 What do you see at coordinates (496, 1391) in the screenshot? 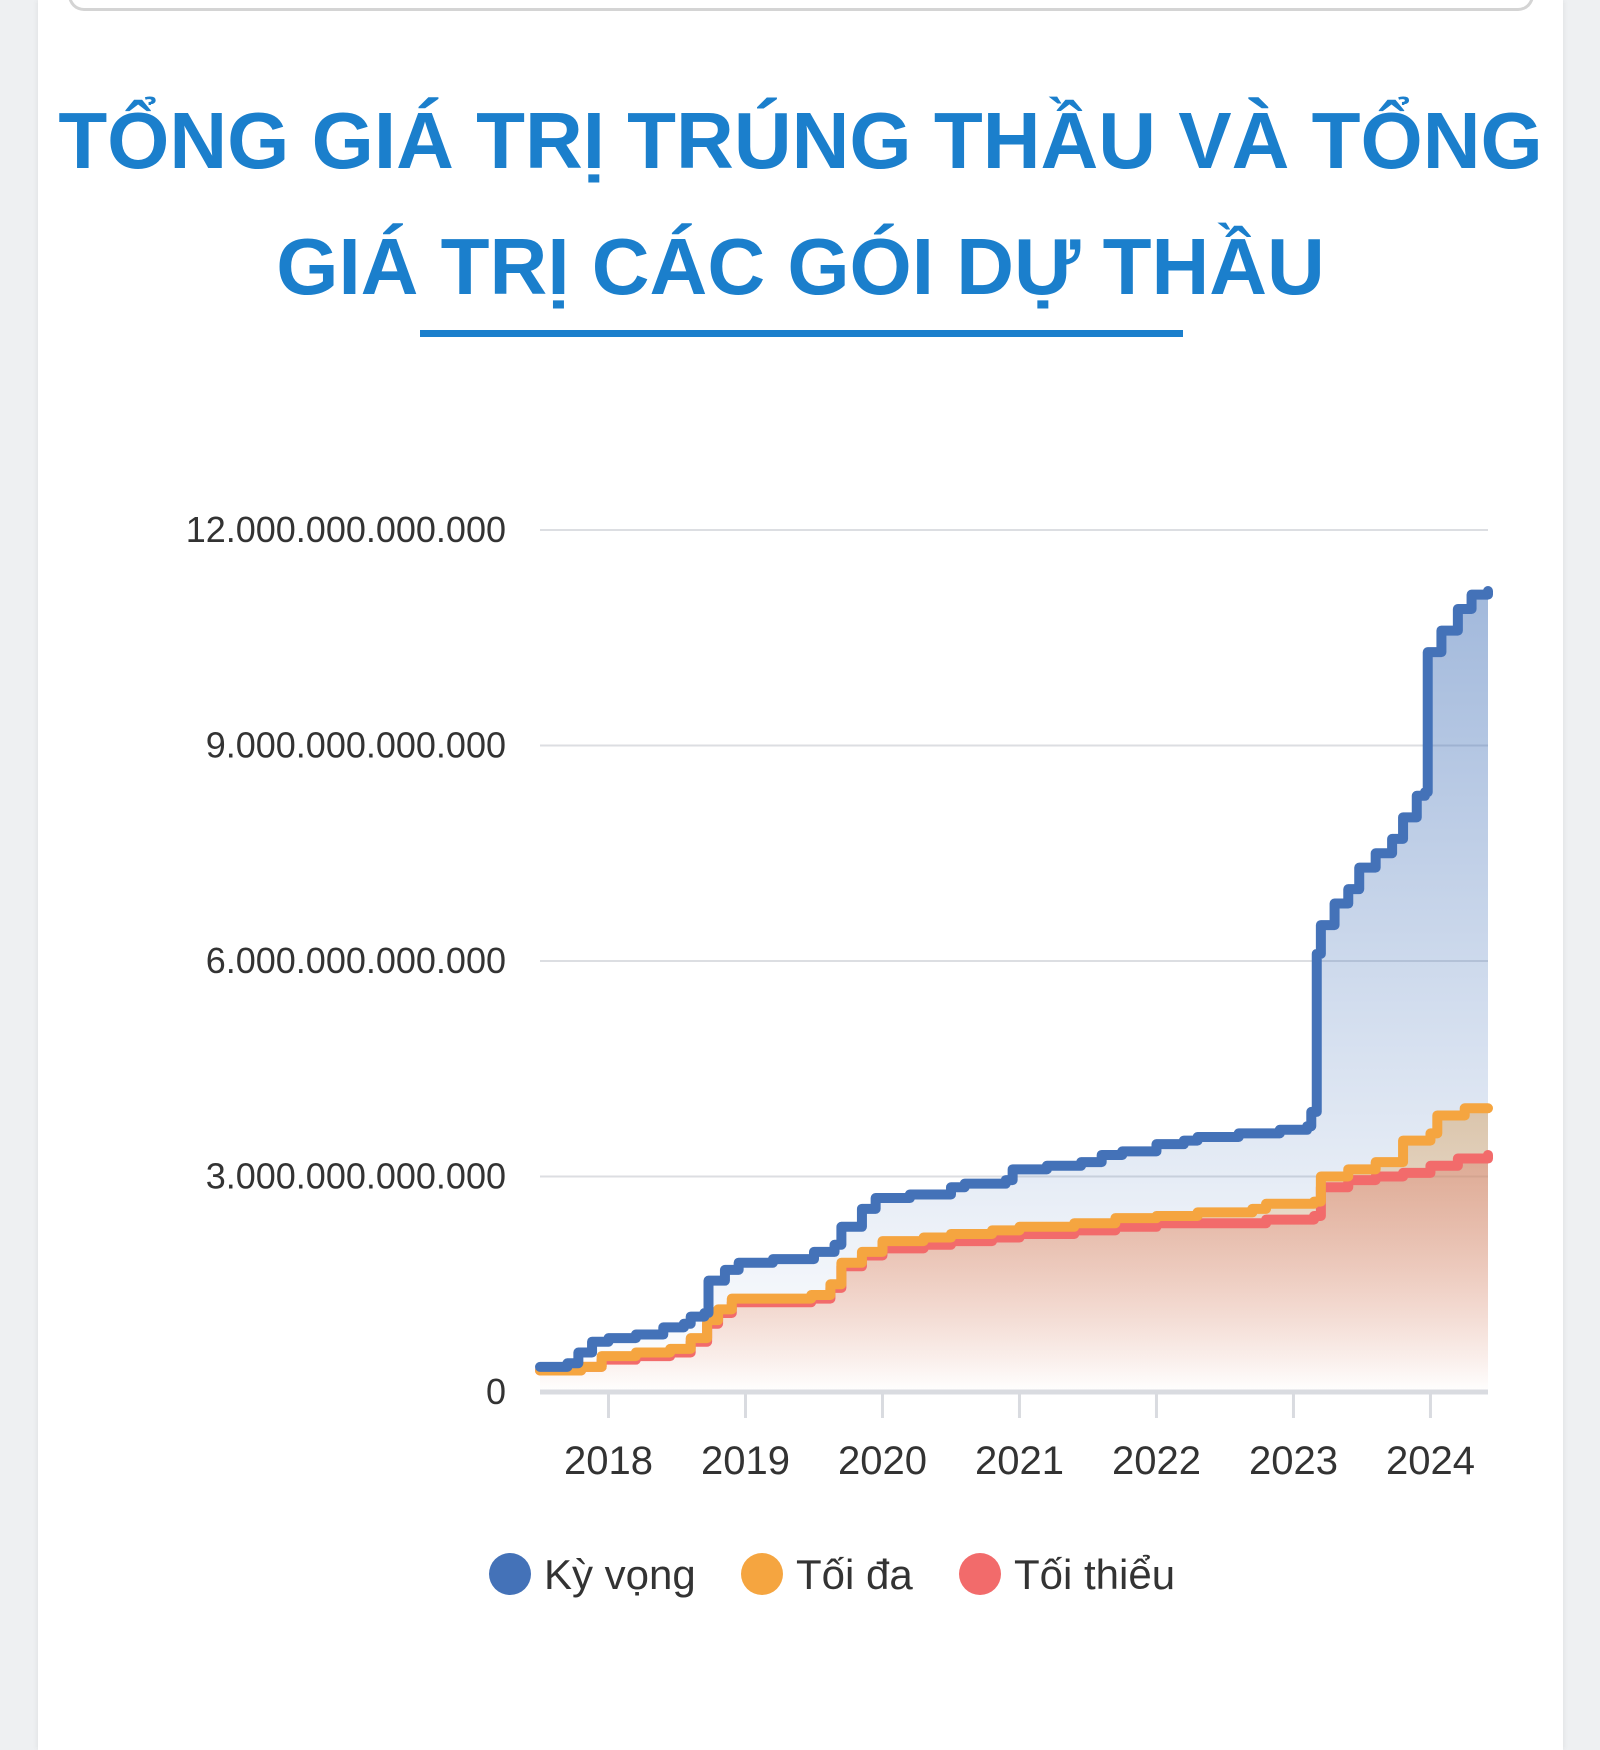
I see `y-tick-label: 0` at bounding box center [496, 1391].